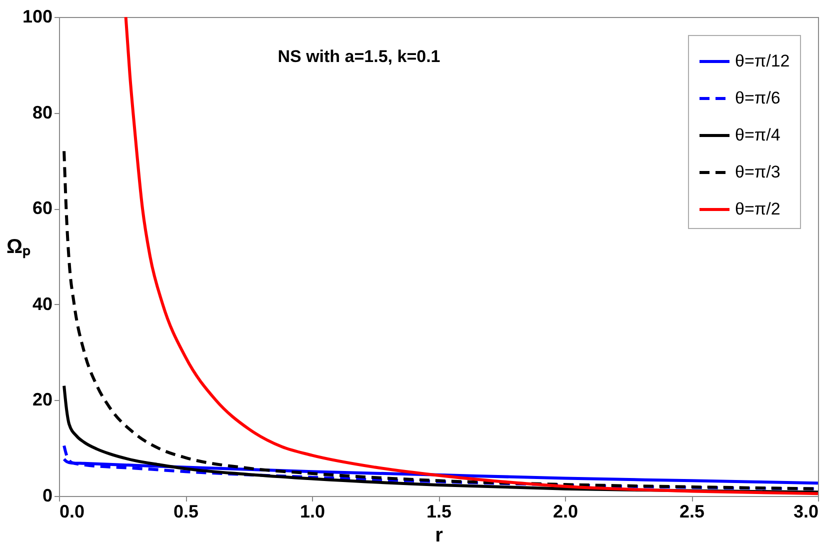  What do you see at coordinates (757, 172) in the screenshot?
I see `legend-label: θ=π/3` at bounding box center [757, 172].